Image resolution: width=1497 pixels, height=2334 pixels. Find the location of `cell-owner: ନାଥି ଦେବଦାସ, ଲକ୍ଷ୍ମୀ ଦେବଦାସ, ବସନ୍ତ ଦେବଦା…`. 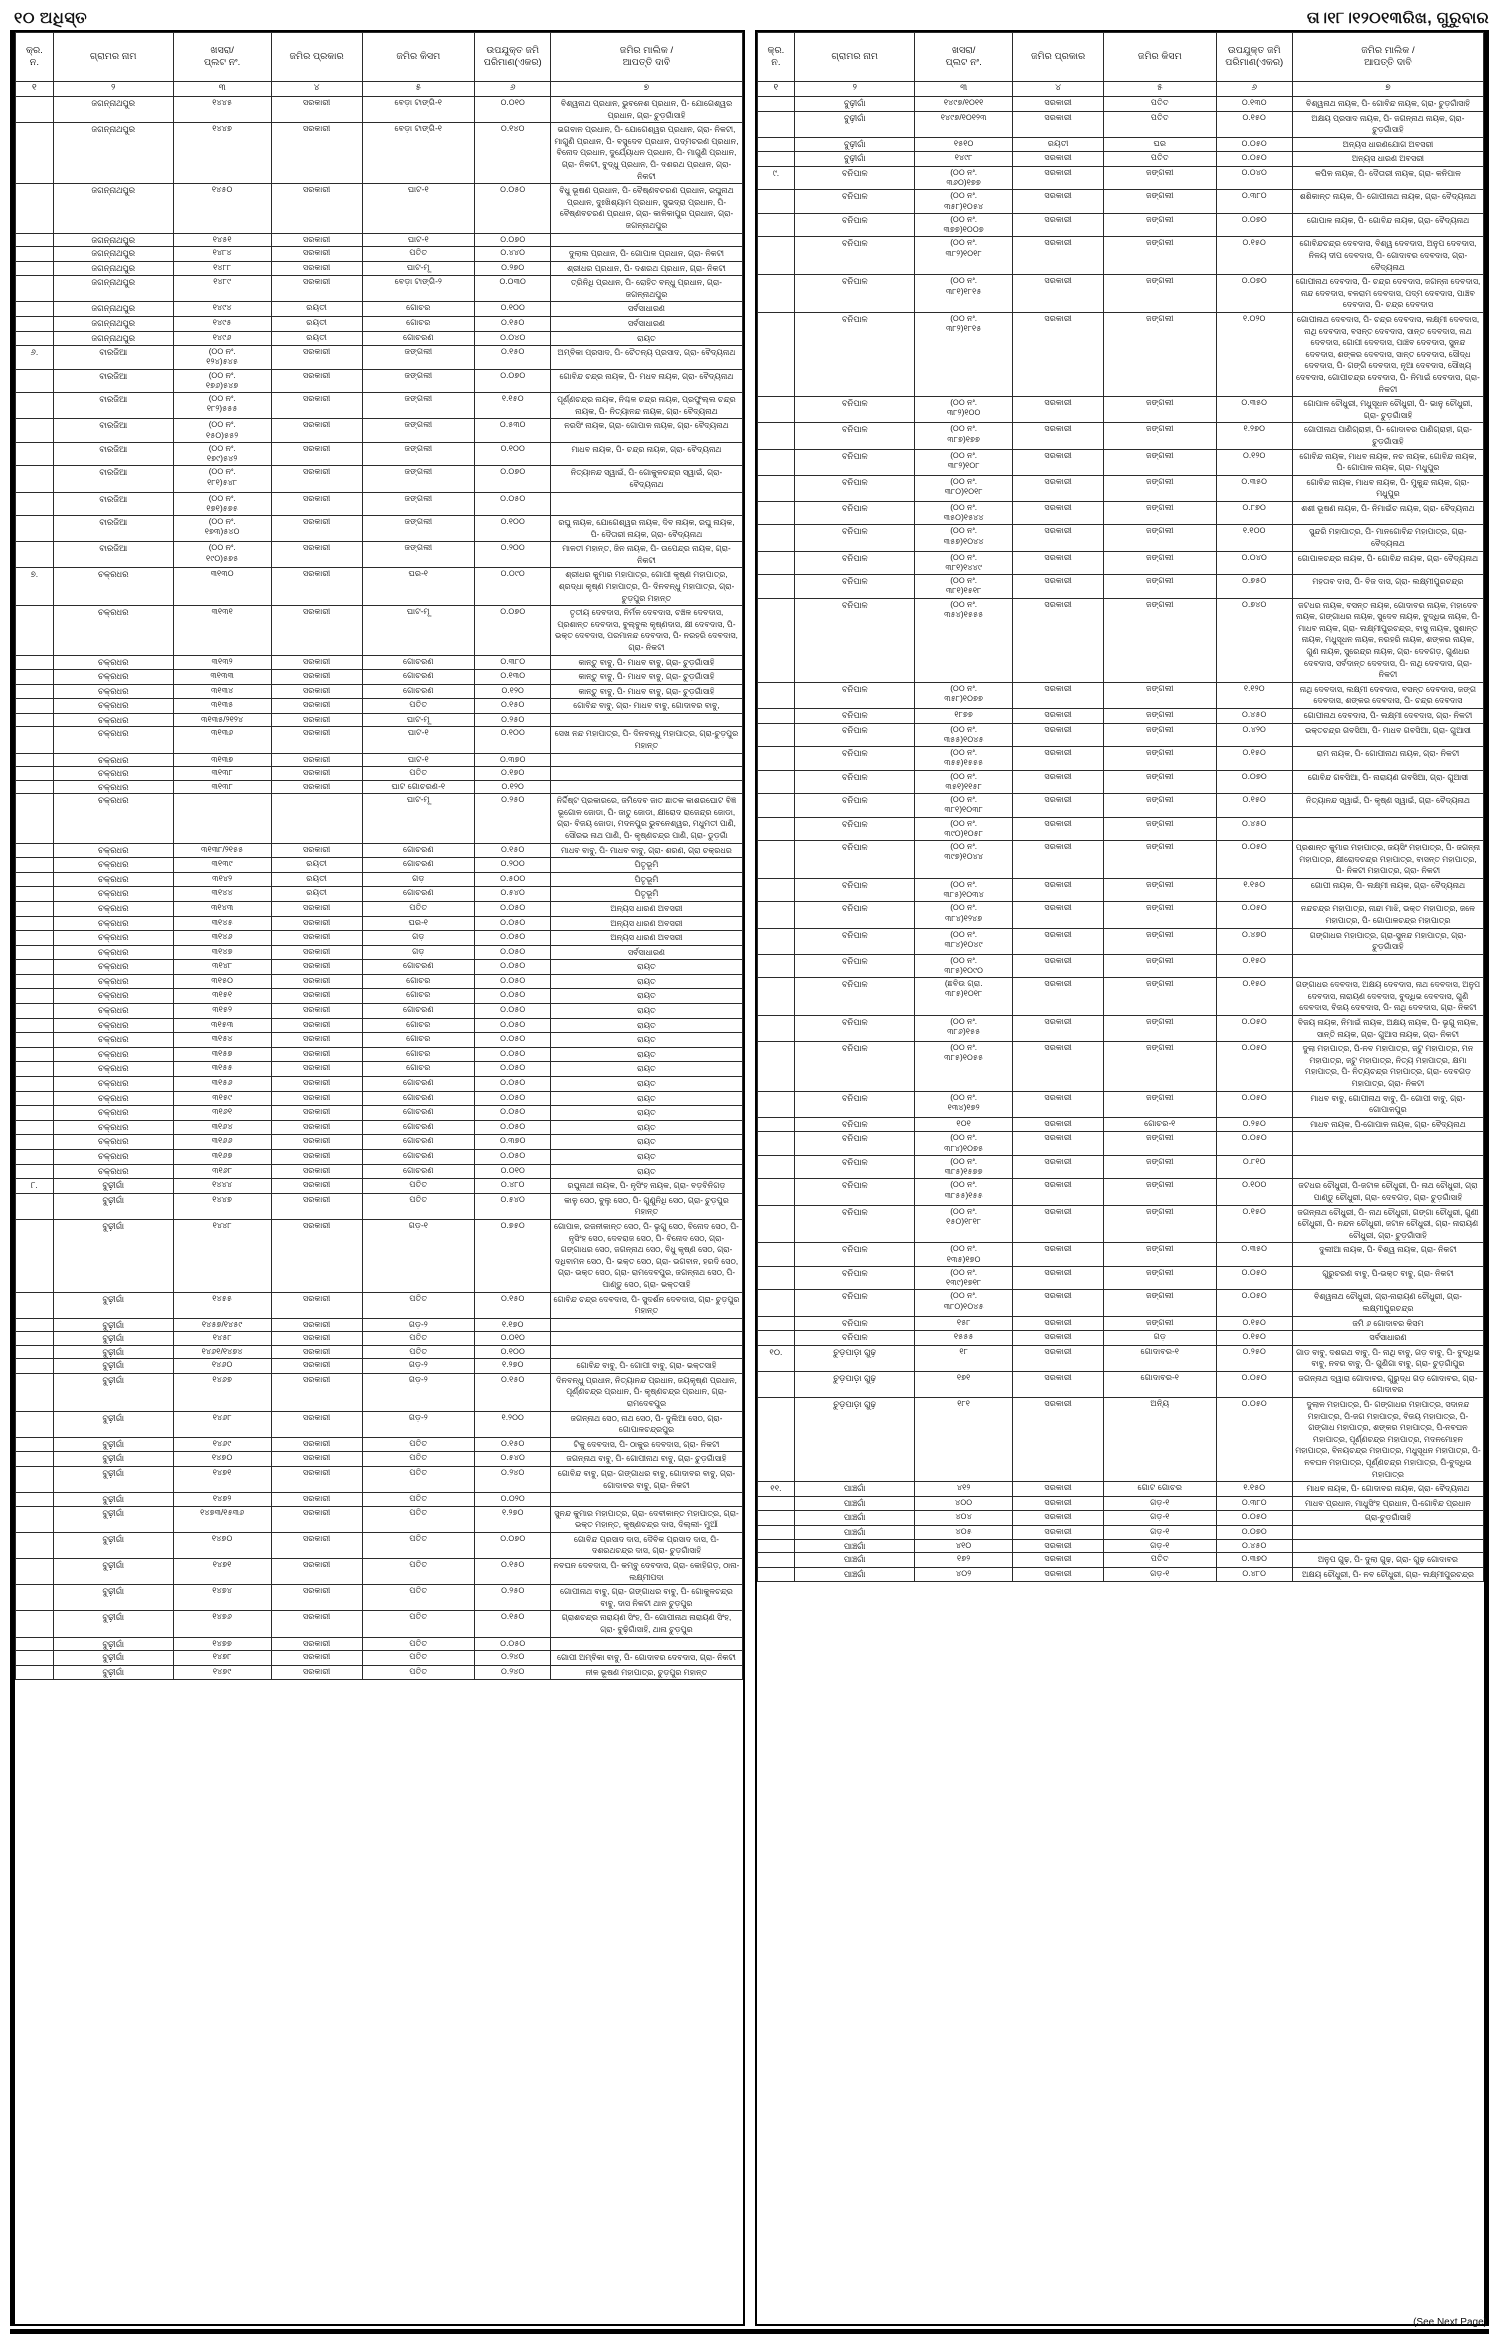

cell-owner: ନାଥି ଦେବଦାସ, ଲକ୍ଷ୍ମୀ ଦେବଦାସ, ବସନ୍ତ ଦେବଦା… is located at coordinates (1388, 695).